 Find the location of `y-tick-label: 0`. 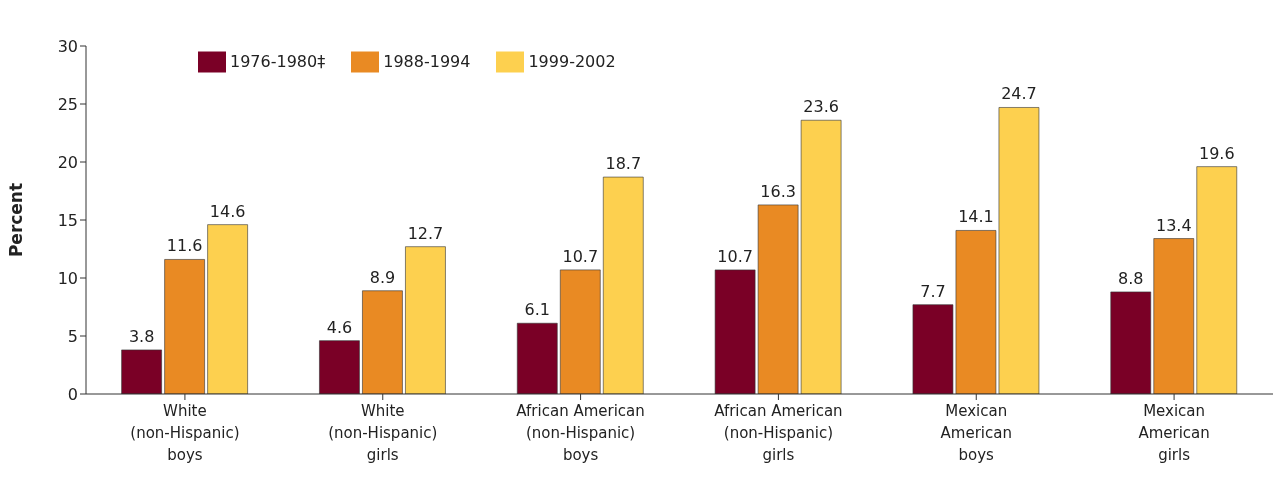

y-tick-label: 0 is located at coordinates (72, 394).